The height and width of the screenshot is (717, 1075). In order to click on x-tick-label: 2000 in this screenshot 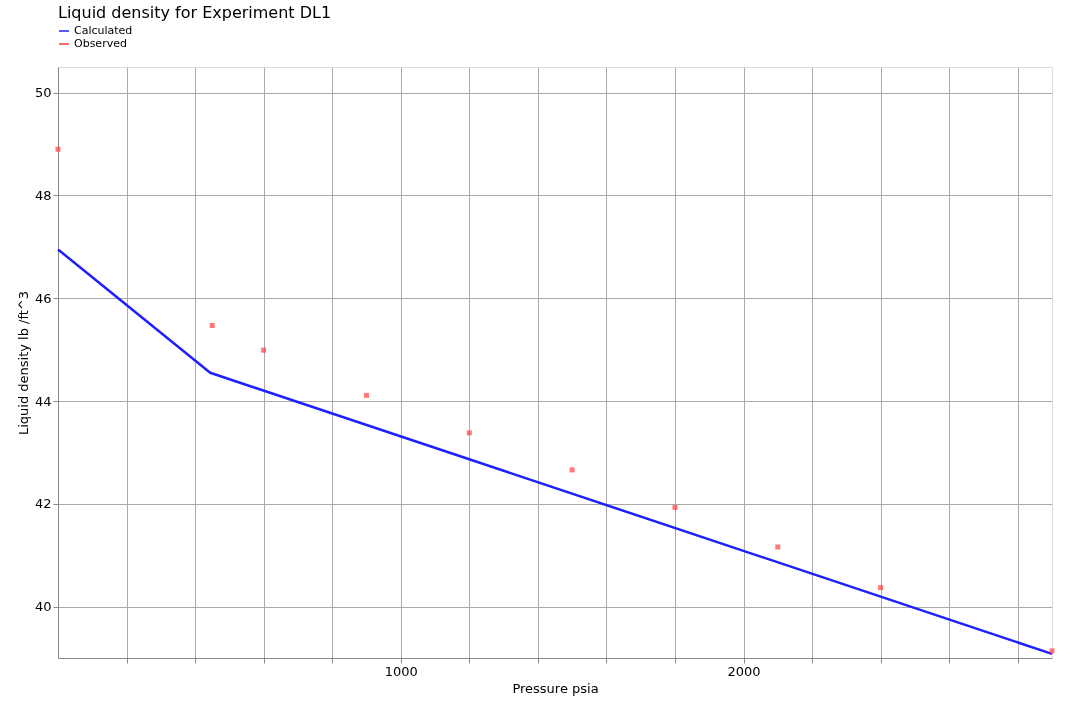, I will do `click(744, 671)`.